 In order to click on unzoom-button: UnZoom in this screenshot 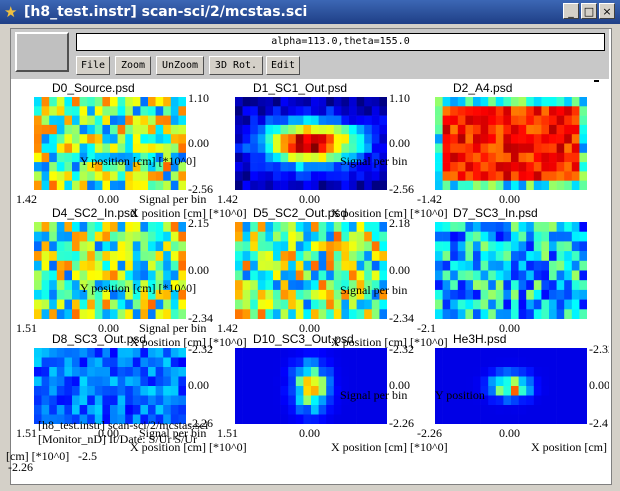, I will do `click(180, 65)`.